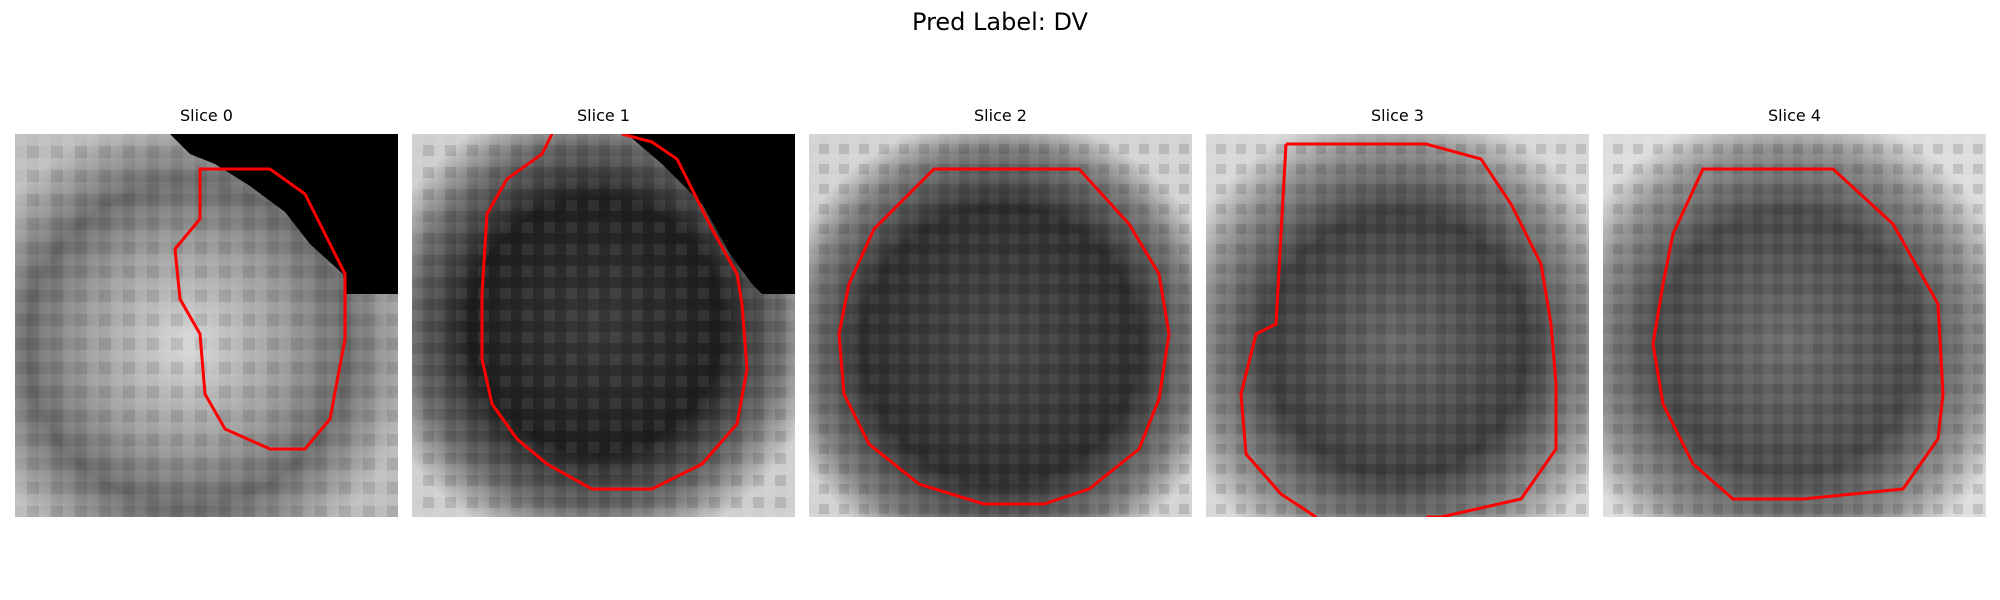 The image size is (2000, 600). What do you see at coordinates (1278, 330) in the screenshot?
I see `lesion-contour-left` at bounding box center [1278, 330].